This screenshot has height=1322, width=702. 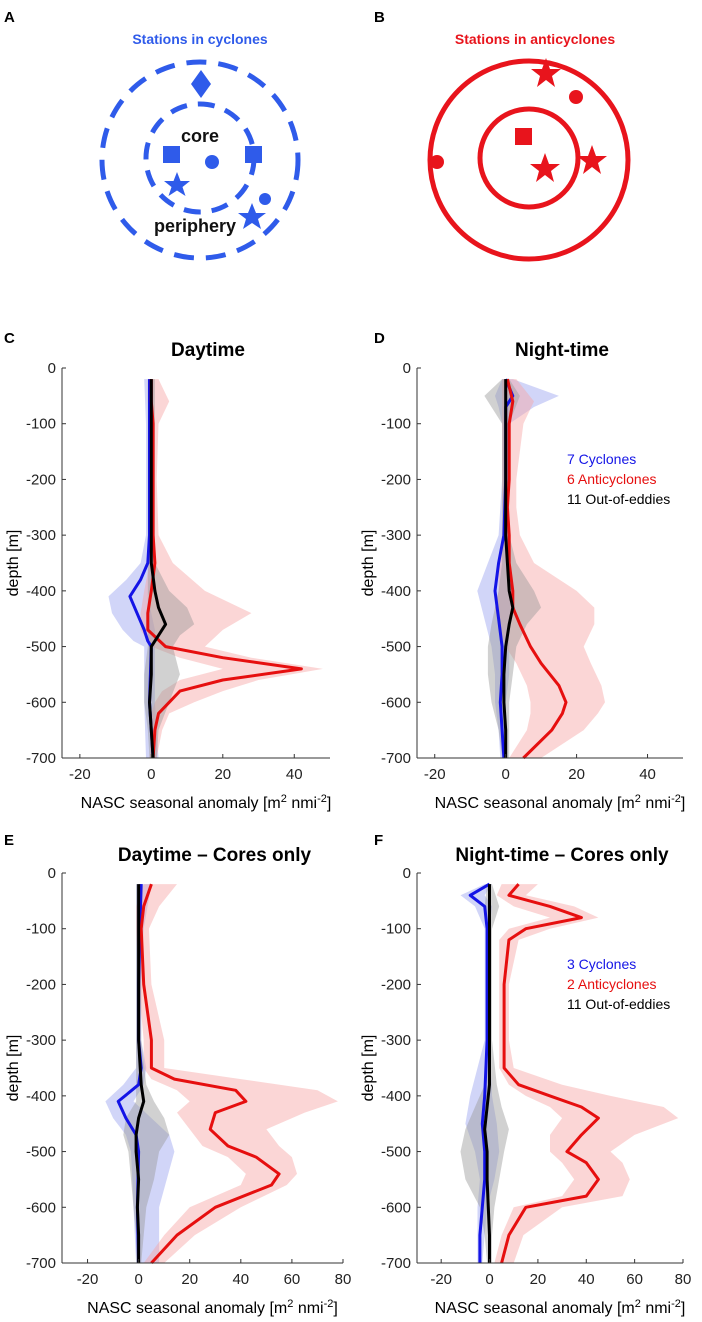 What do you see at coordinates (562, 855) in the screenshot?
I see `chart-title: Night-time – Cores only` at bounding box center [562, 855].